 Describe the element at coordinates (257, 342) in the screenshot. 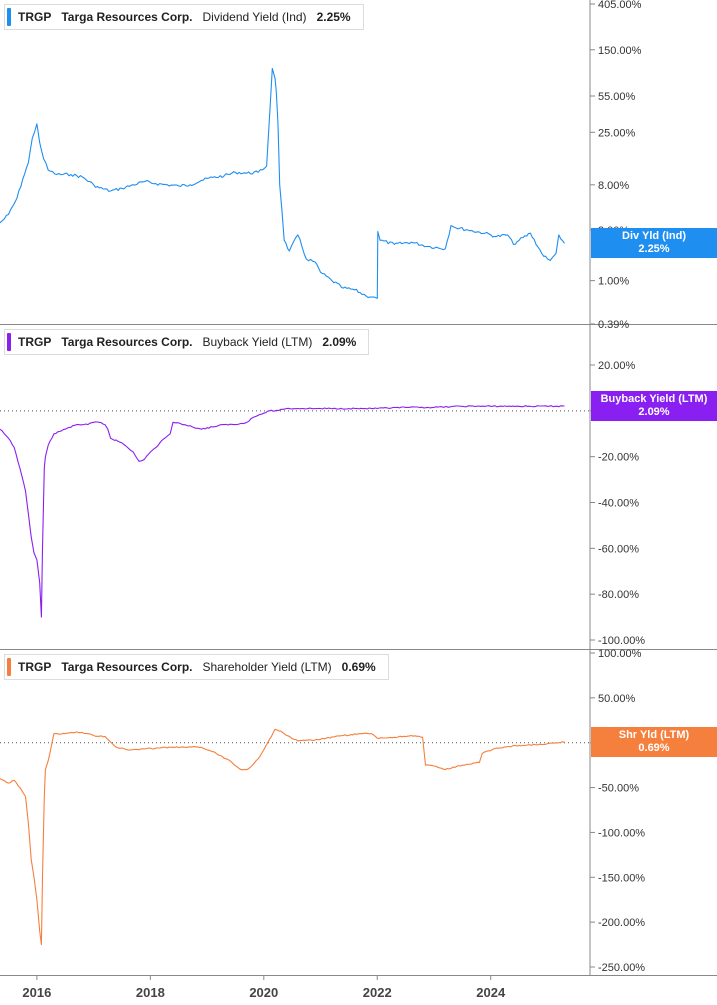

I see `metric-name: Buyback Yield (LTM)` at that location.